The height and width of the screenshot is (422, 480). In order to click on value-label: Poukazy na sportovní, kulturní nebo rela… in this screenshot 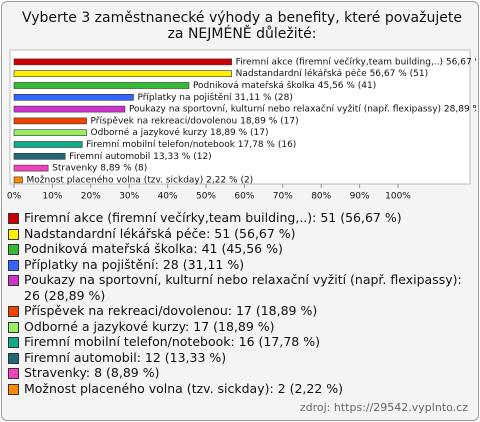, I will do `click(302, 109)`.